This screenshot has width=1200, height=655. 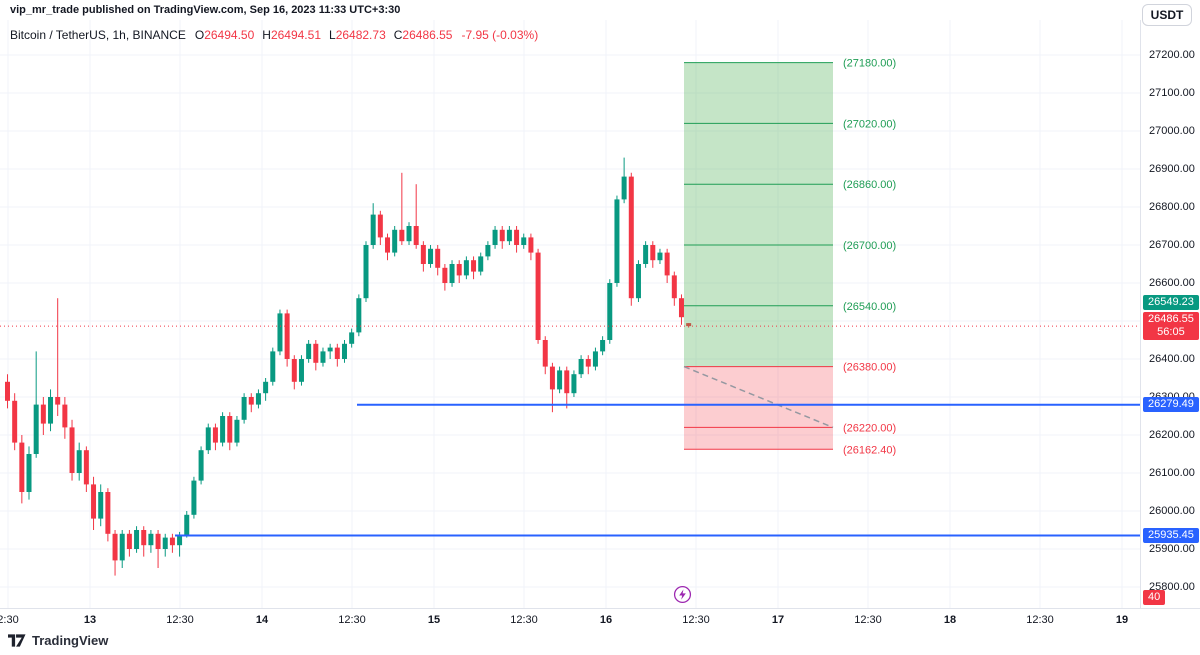 What do you see at coordinates (1154, 597) in the screenshot?
I see `price-scale-badge: 40` at bounding box center [1154, 597].